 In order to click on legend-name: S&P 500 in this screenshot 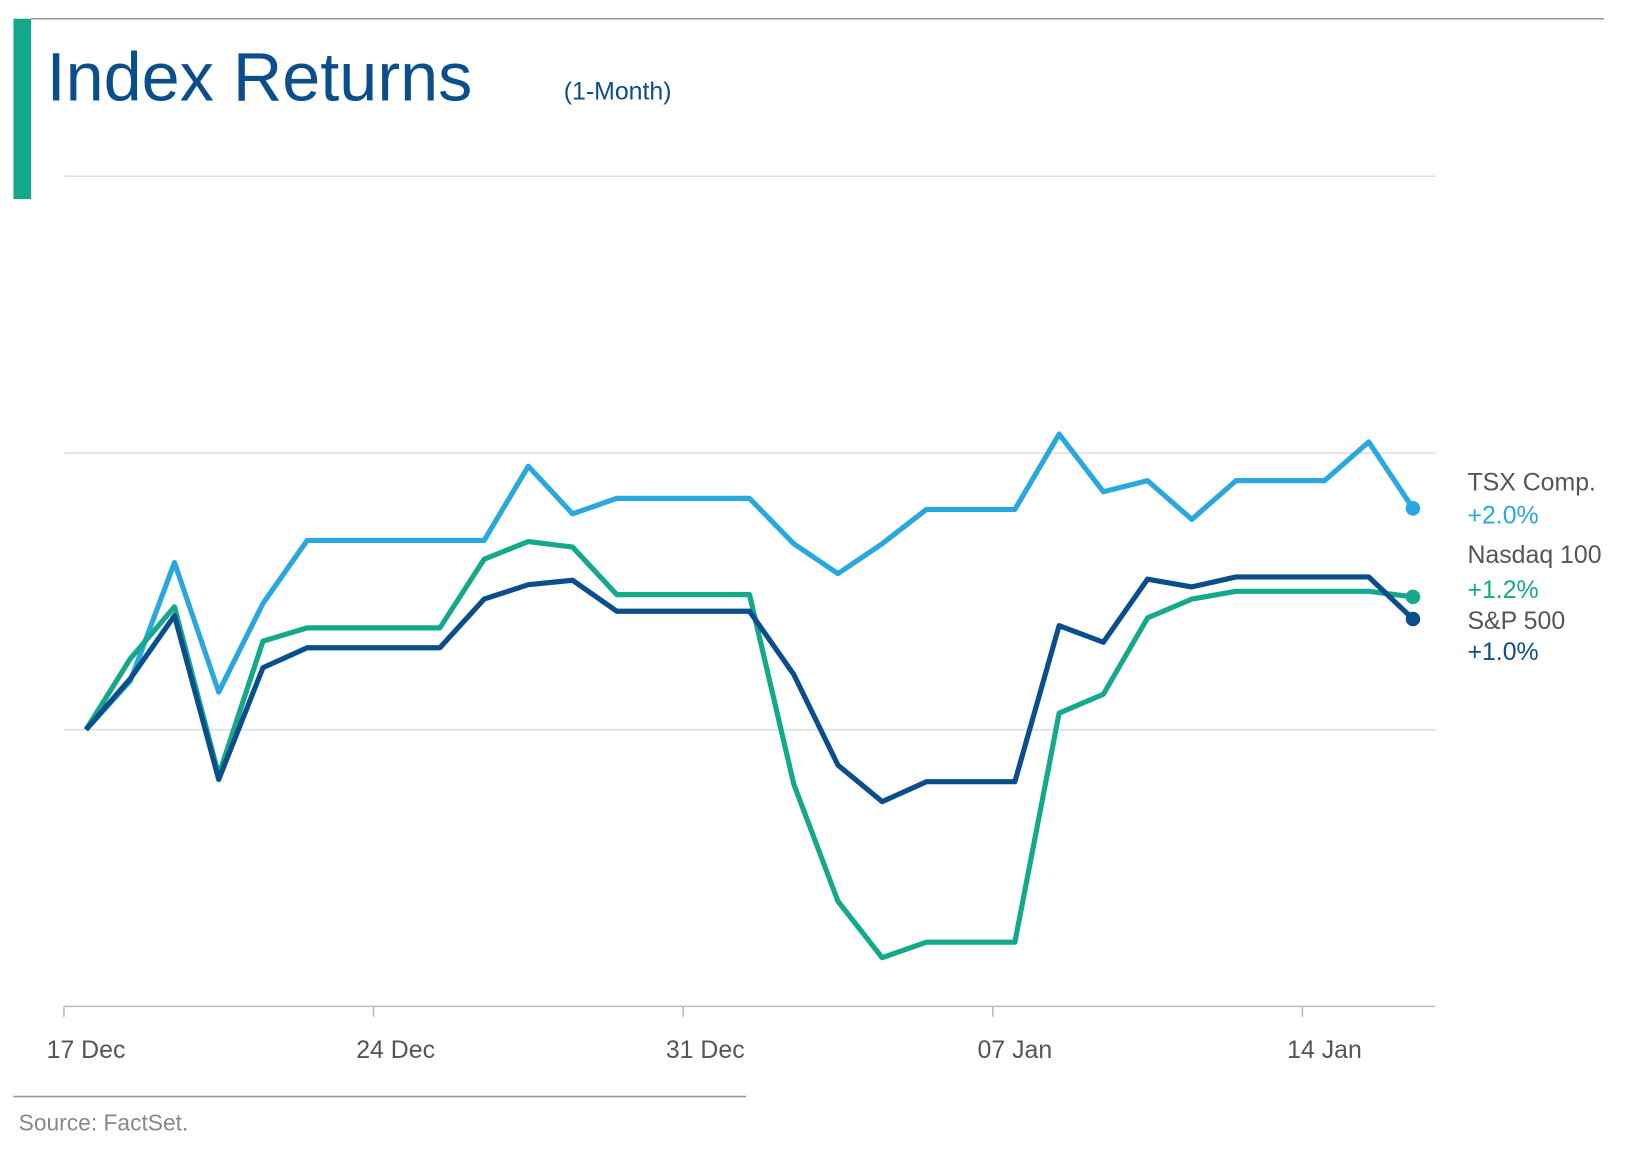, I will do `click(1516, 621)`.